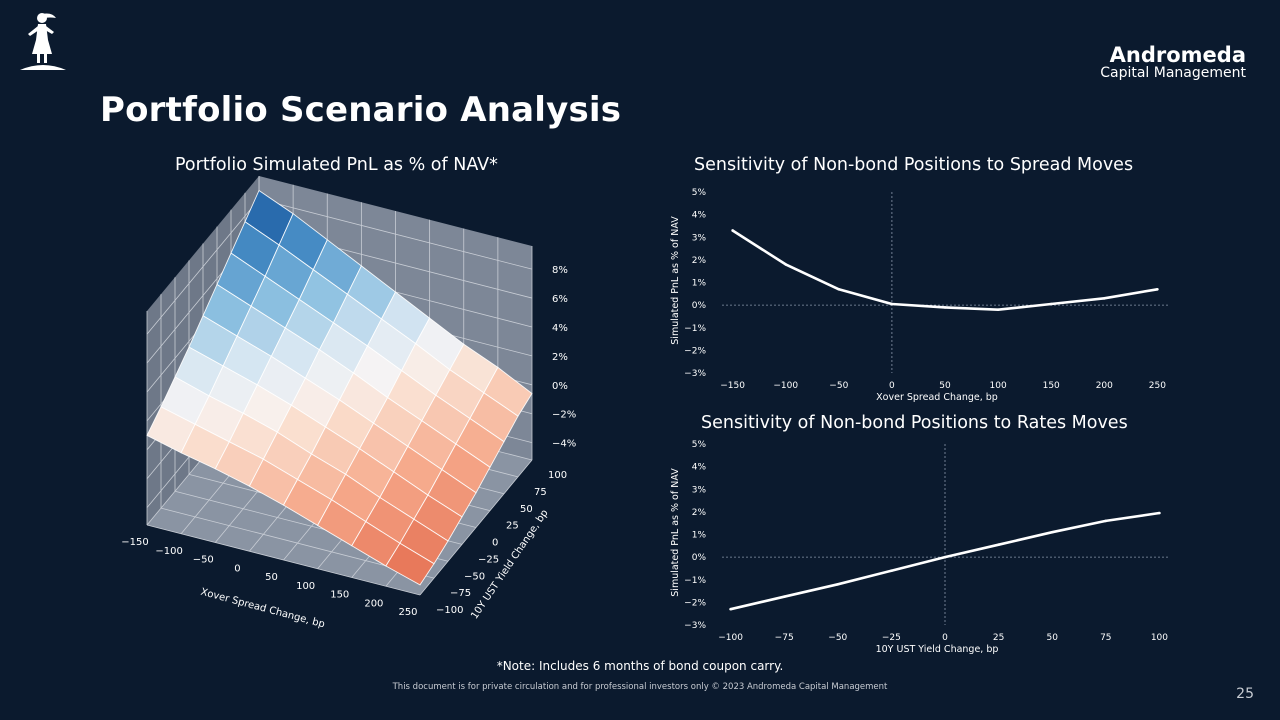 Image resolution: width=1280 pixels, height=720 pixels. What do you see at coordinates (526, 509) in the screenshot?
I see `y-tick-label: 50` at bounding box center [526, 509].